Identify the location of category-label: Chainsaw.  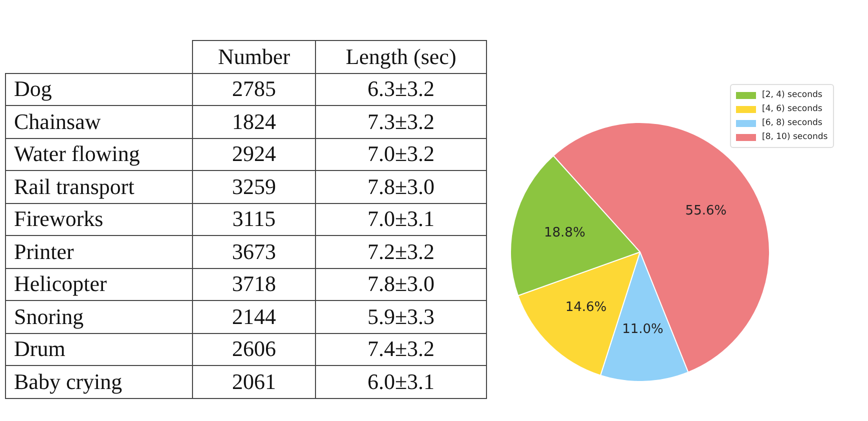
(57, 121).